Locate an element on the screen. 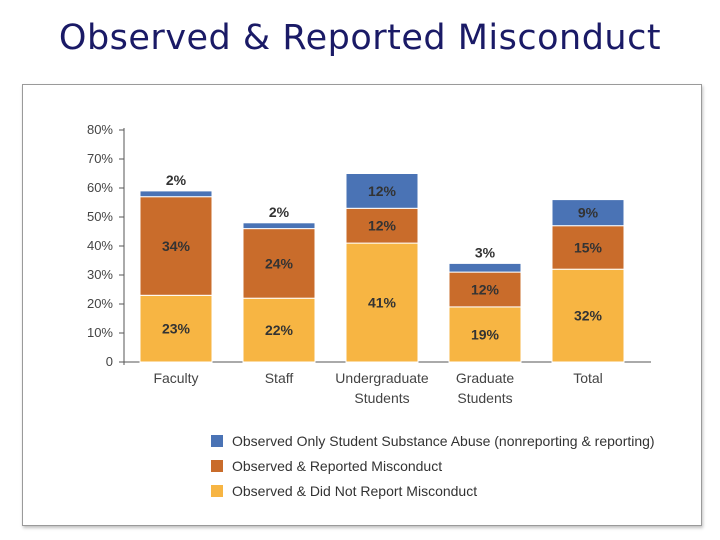 The height and width of the screenshot is (540, 720). bar-total-observed-only-student-substance-abuse-nonreporting-reporting is located at coordinates (588, 213).